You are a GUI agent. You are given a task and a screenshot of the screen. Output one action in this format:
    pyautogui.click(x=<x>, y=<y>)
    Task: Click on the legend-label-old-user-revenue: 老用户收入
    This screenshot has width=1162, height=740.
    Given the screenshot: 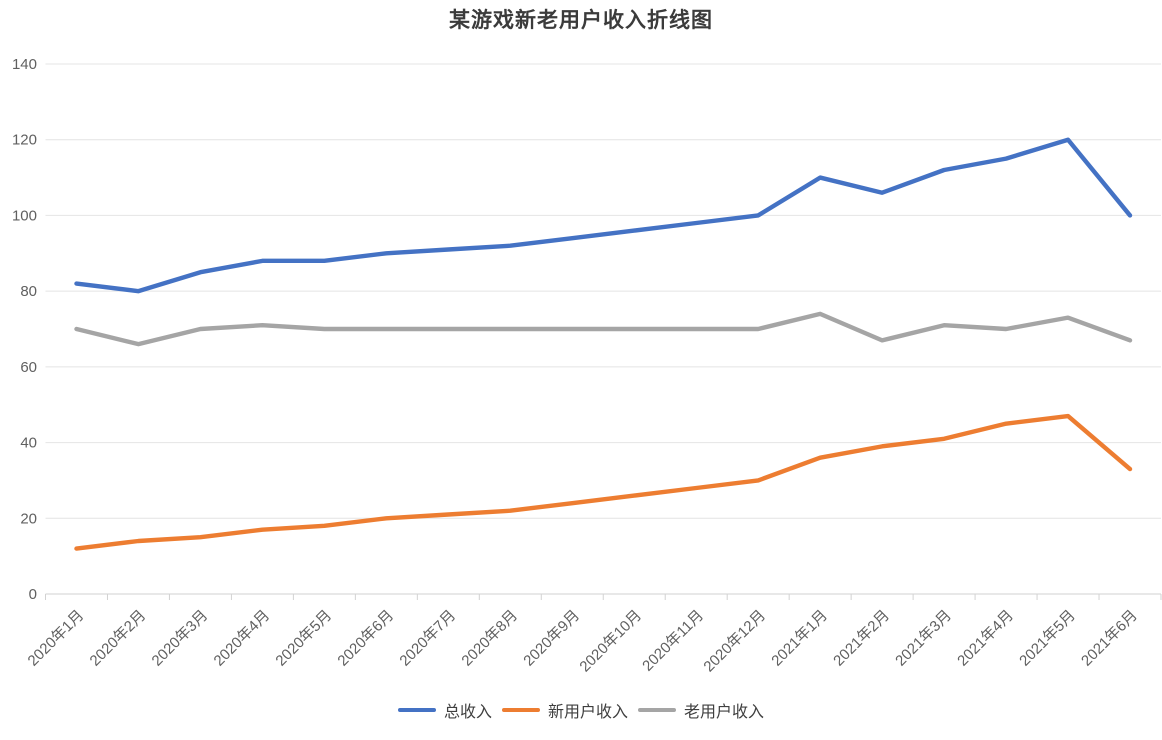 What is the action you would take?
    pyautogui.click(x=724, y=712)
    